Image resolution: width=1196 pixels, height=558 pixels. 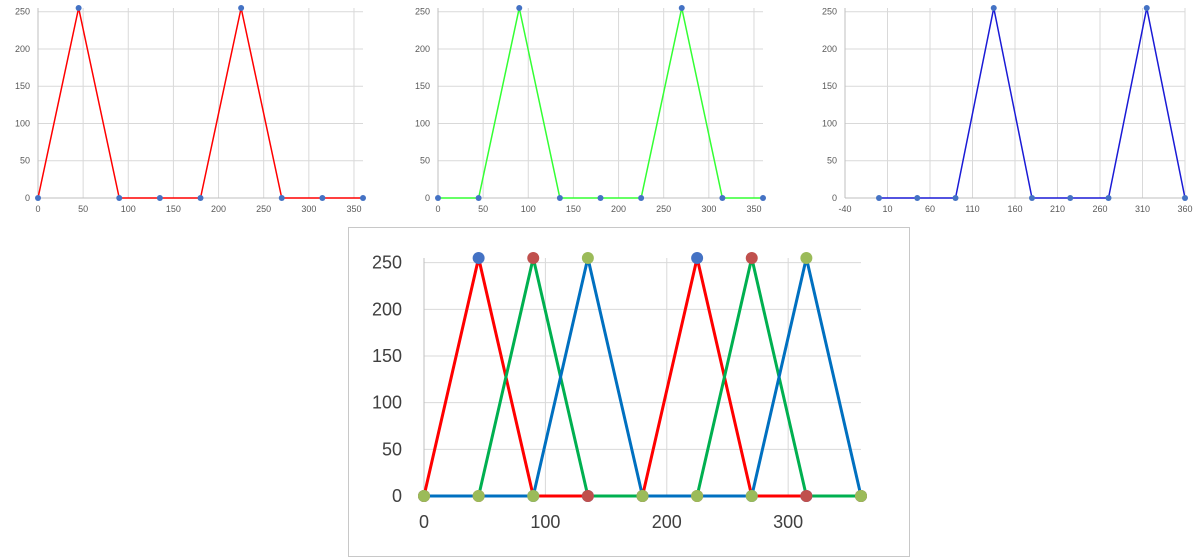 What do you see at coordinates (887, 209) in the screenshot?
I see `x-tick-label: 10` at bounding box center [887, 209].